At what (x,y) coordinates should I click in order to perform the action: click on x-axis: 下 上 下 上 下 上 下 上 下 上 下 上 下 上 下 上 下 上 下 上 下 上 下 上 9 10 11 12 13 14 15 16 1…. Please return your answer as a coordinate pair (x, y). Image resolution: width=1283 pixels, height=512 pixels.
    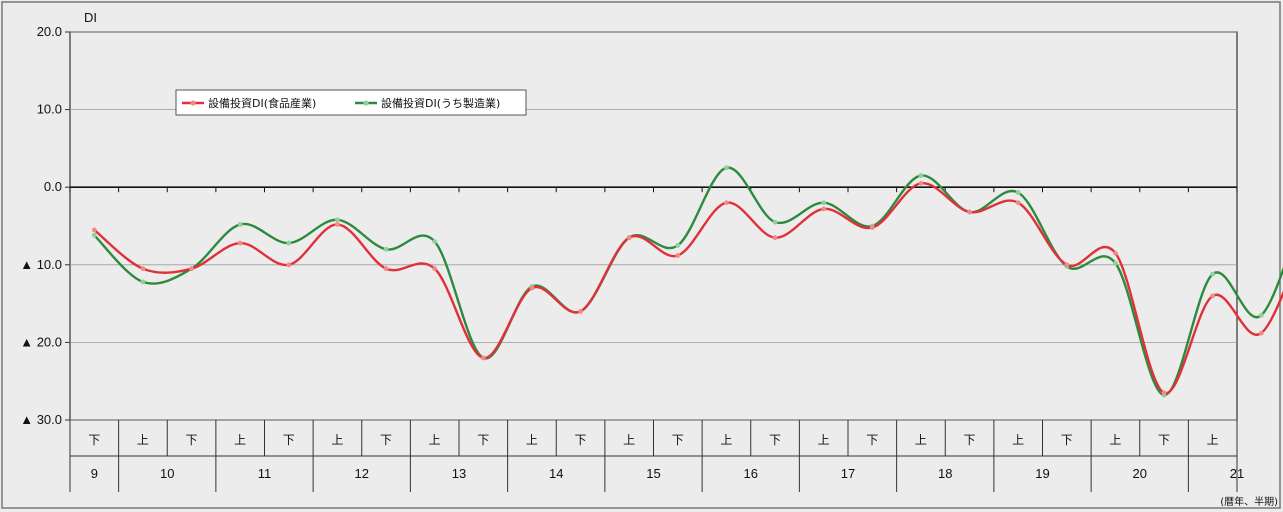
    Looking at the image, I should click on (656, 456).